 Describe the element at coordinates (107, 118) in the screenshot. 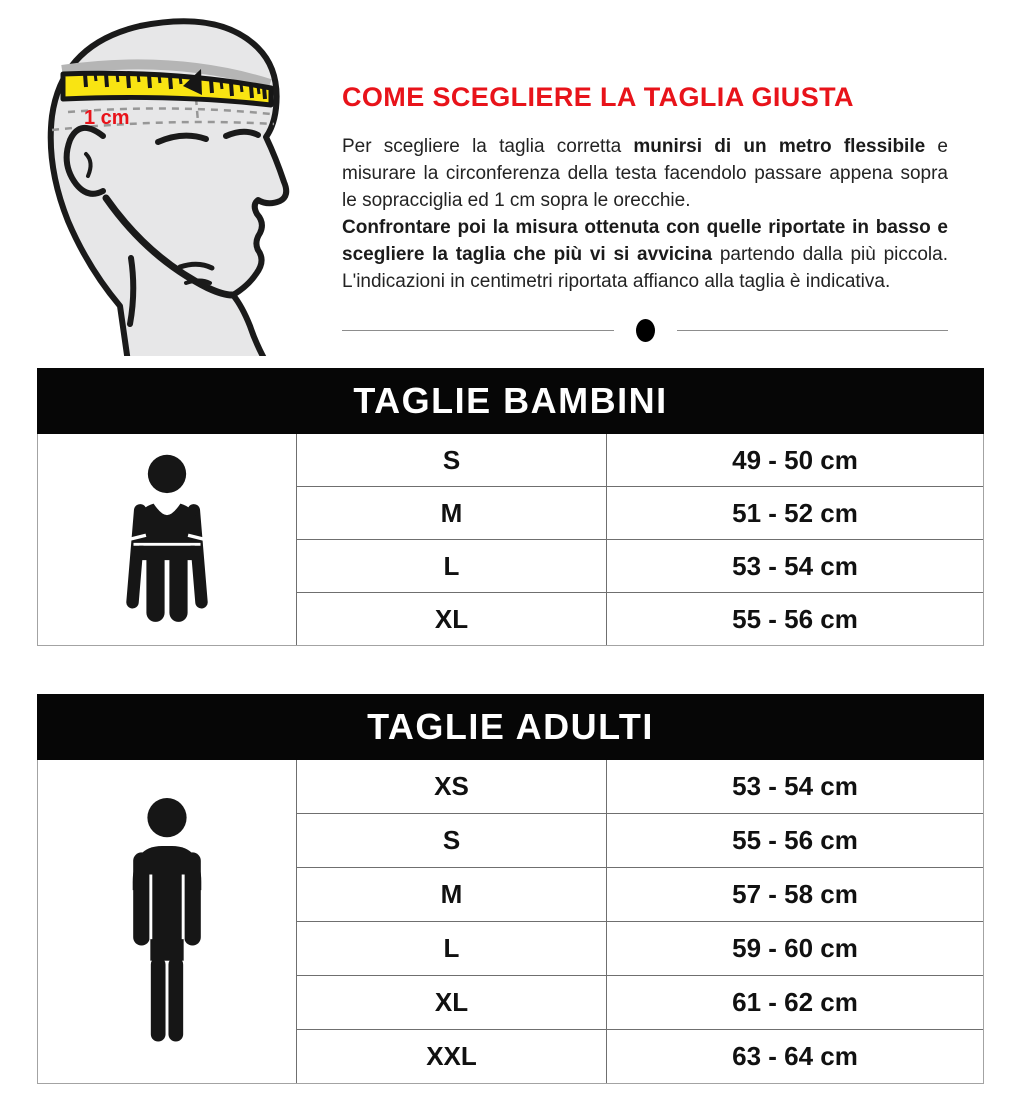

I see `tape-position-label: 1 cm` at that location.